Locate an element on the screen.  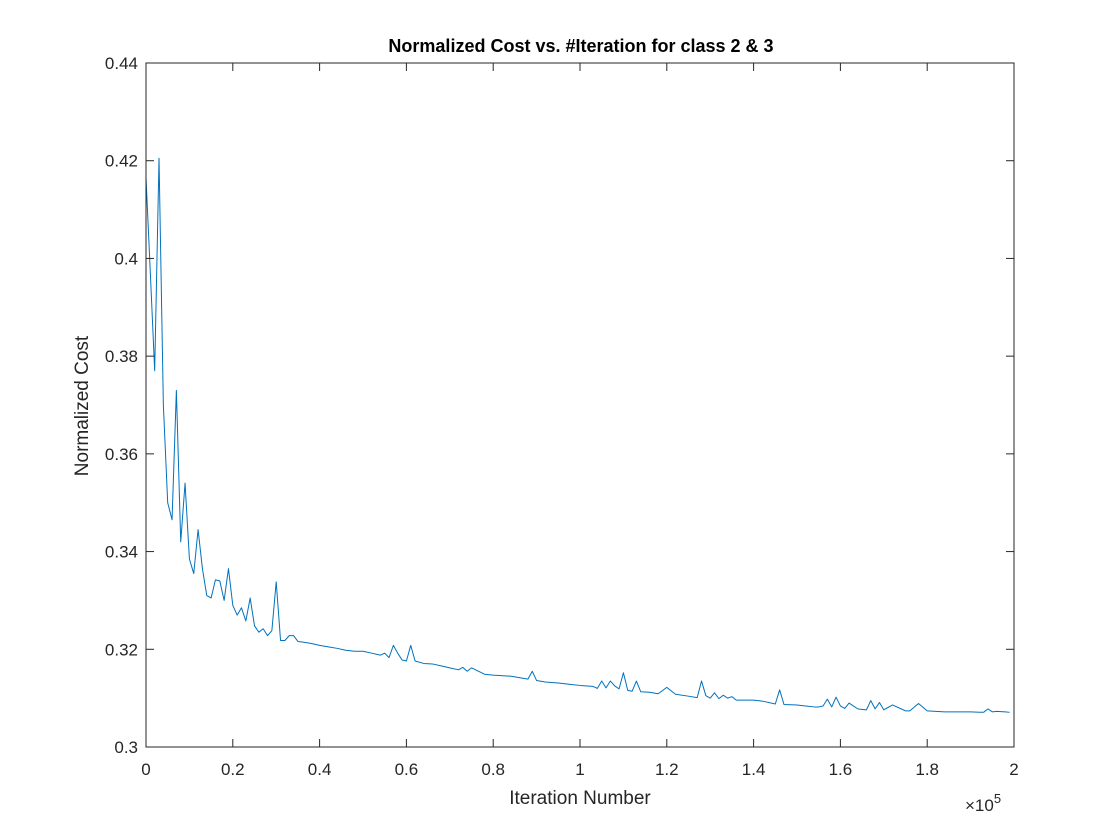
y-tick-label: 0.42 is located at coordinates (121, 161).